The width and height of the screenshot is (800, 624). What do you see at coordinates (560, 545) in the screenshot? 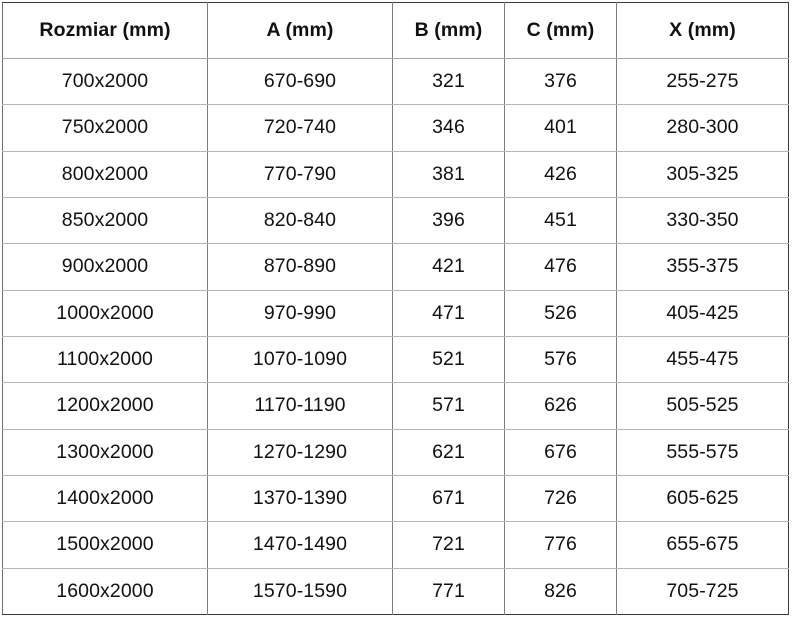
I see `cell-c: 776` at bounding box center [560, 545].